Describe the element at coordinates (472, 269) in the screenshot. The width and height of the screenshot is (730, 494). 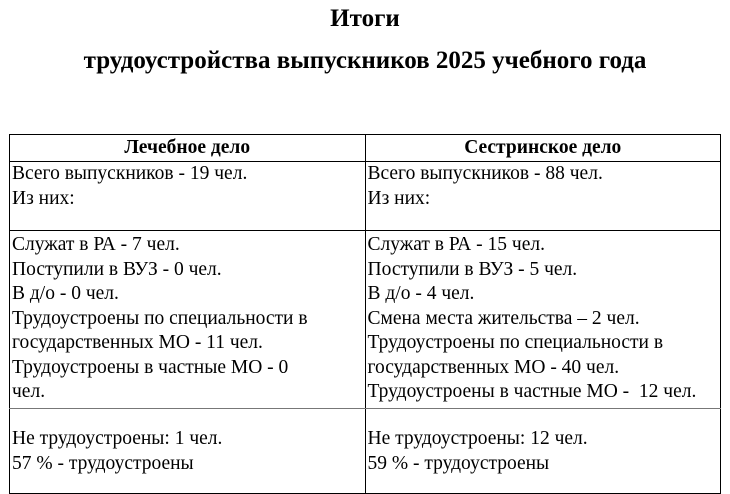
I see `cell-text-line: Поступили в ВУЗ - 5 чел.` at that location.